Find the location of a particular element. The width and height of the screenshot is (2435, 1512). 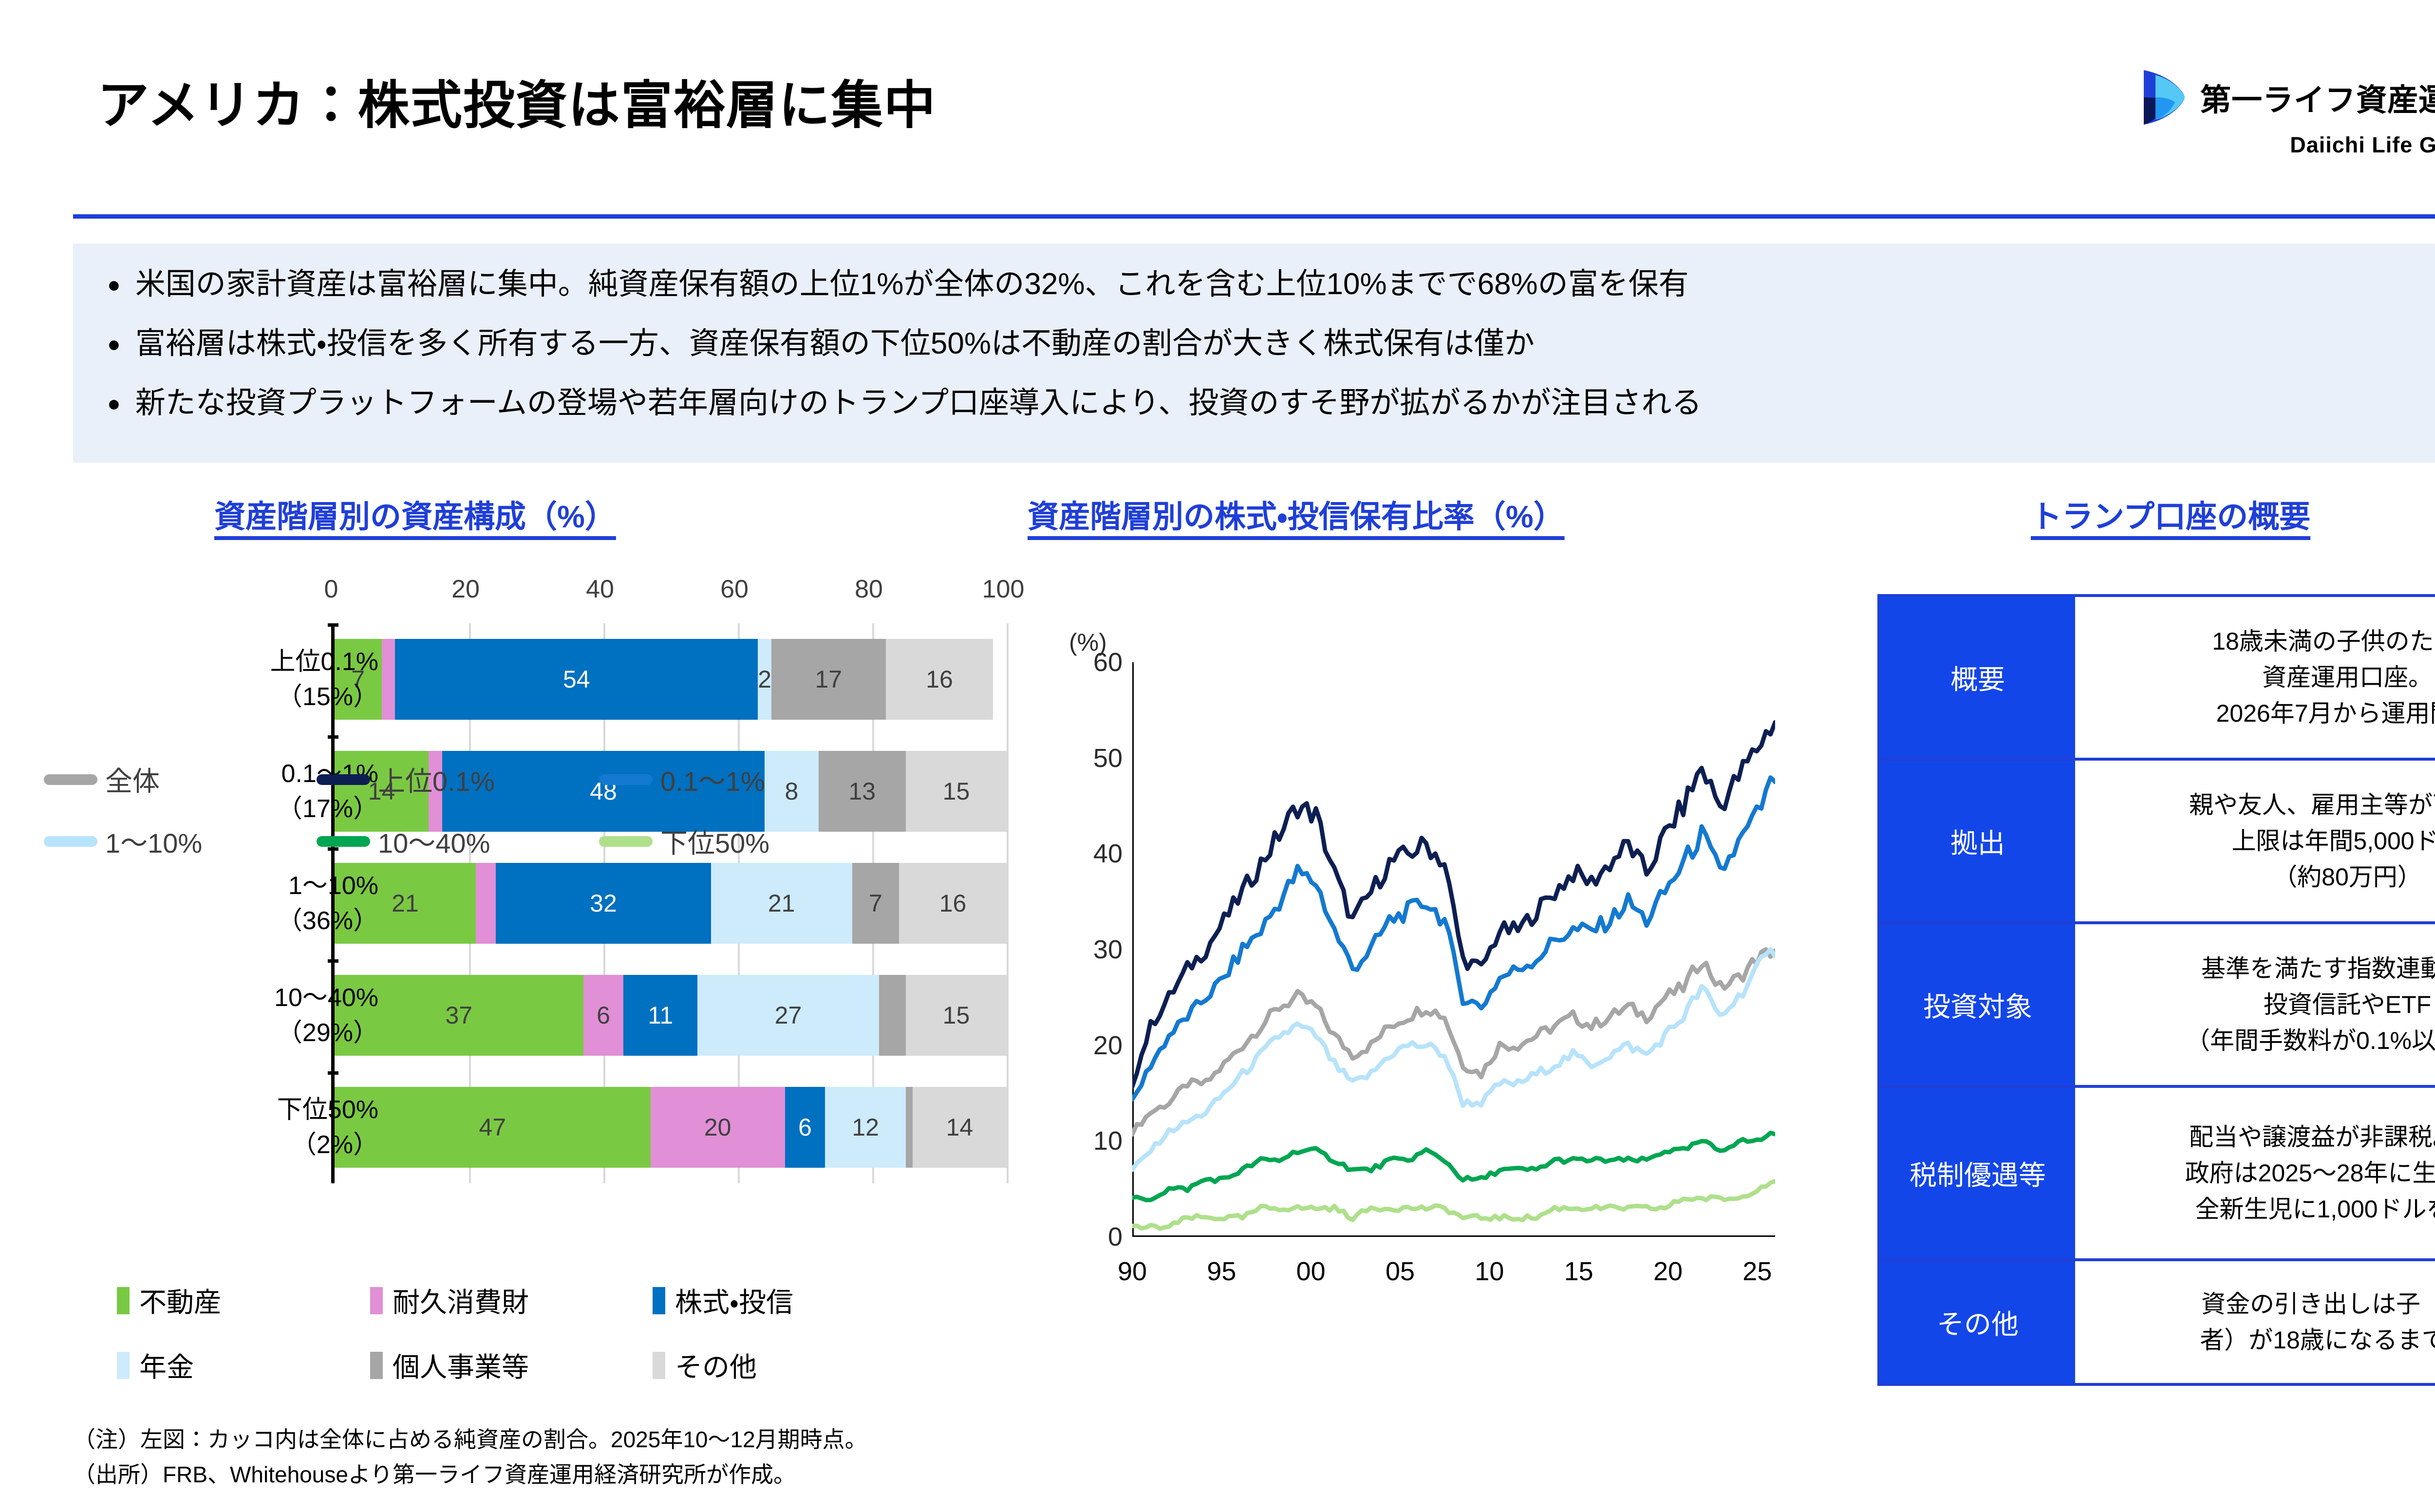

legend-label: 耐久消費財 is located at coordinates (461, 1302).